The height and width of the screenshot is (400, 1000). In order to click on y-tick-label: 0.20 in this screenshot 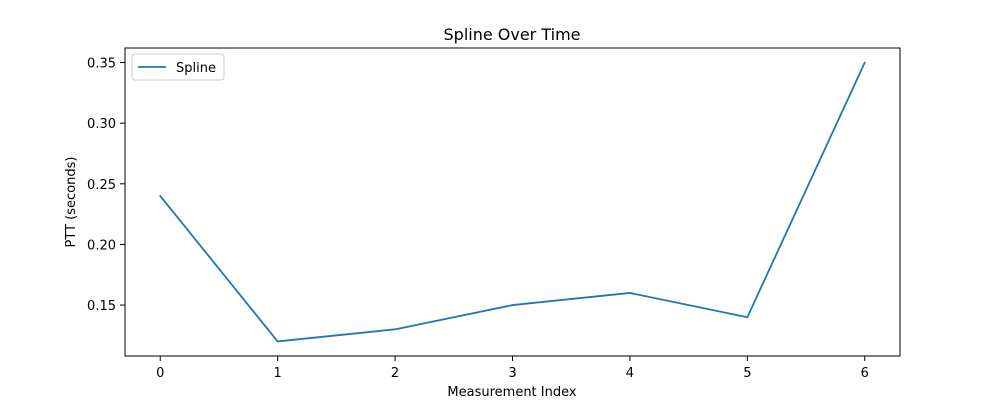, I will do `click(101, 245)`.